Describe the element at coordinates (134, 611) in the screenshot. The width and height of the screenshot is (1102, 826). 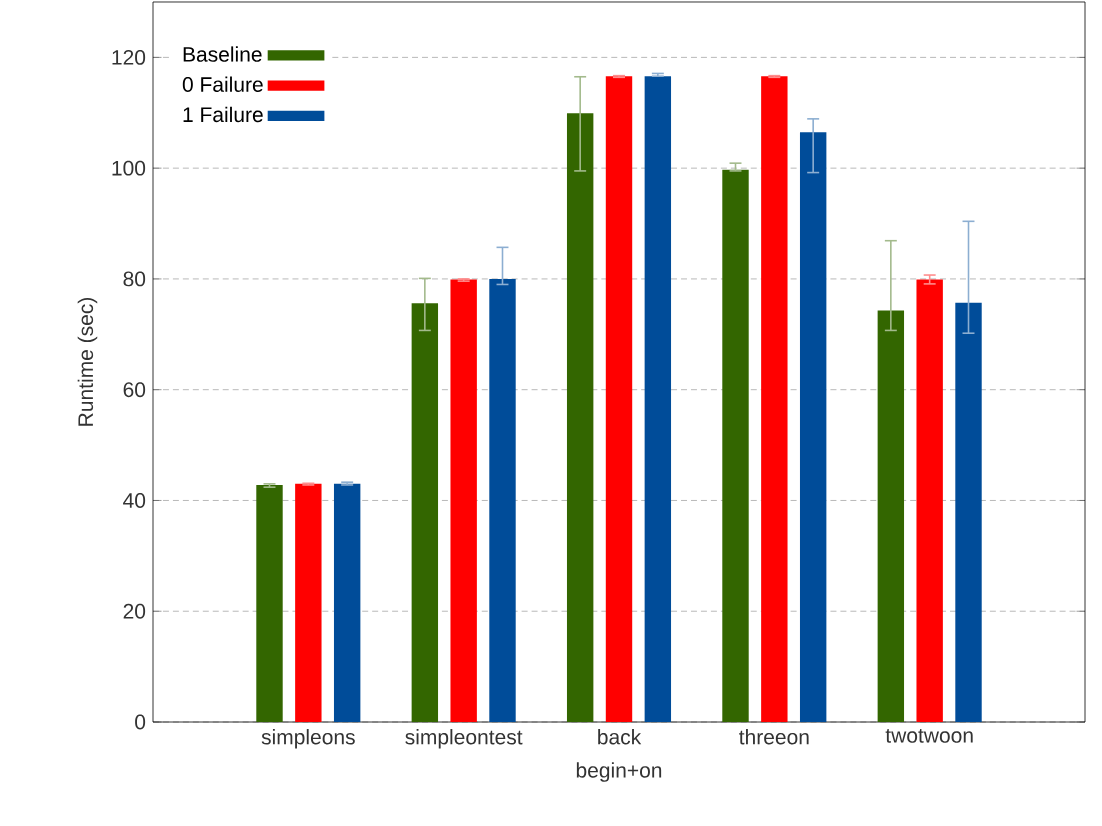
I see `y-tick-label: 20` at that location.